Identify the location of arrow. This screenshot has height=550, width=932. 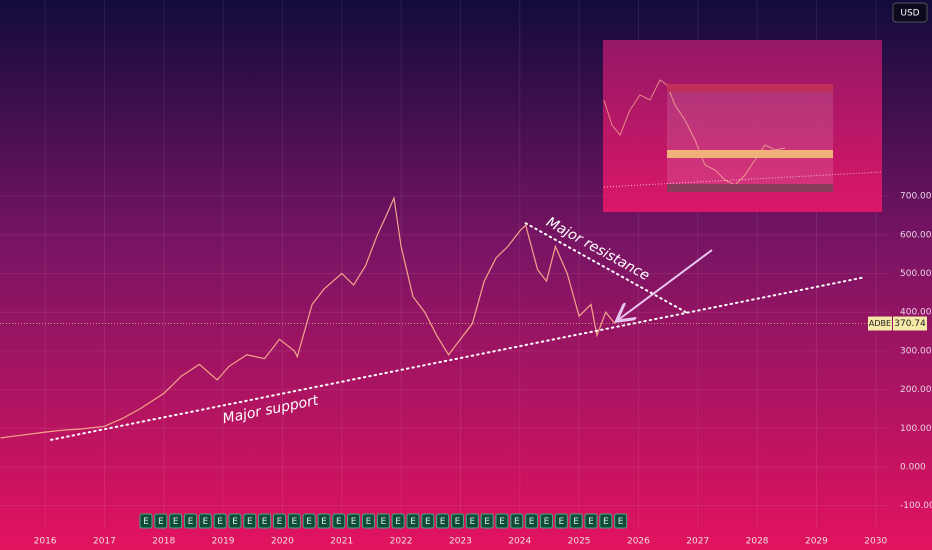
(665, 284).